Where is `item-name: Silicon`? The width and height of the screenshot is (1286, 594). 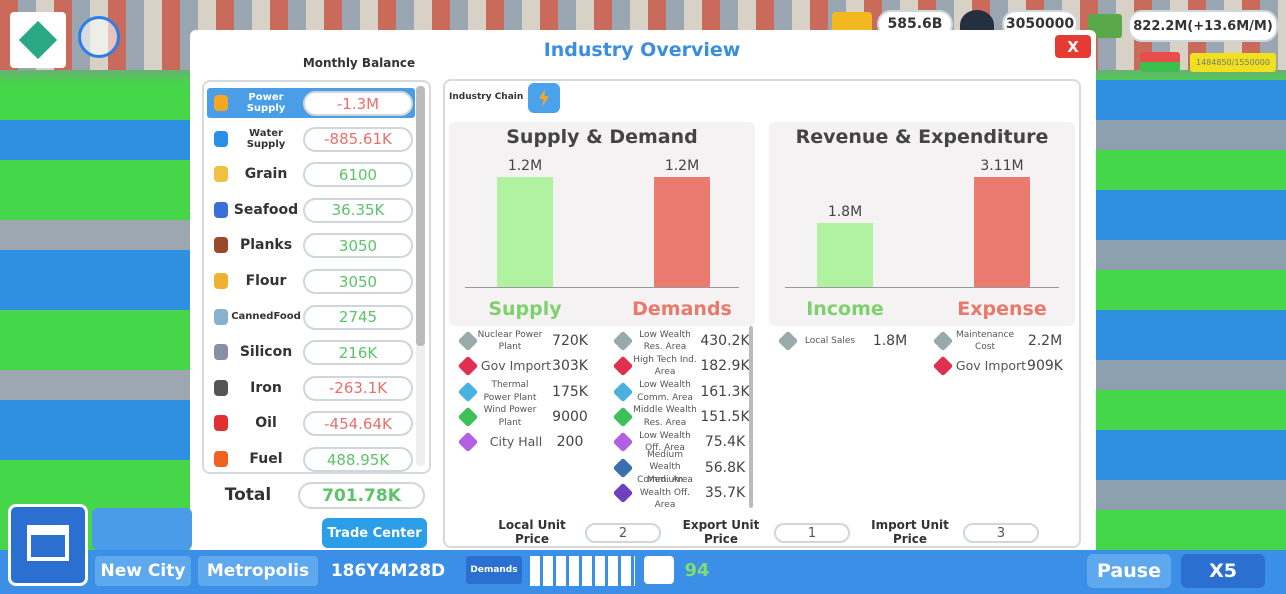 item-name: Silicon is located at coordinates (266, 352).